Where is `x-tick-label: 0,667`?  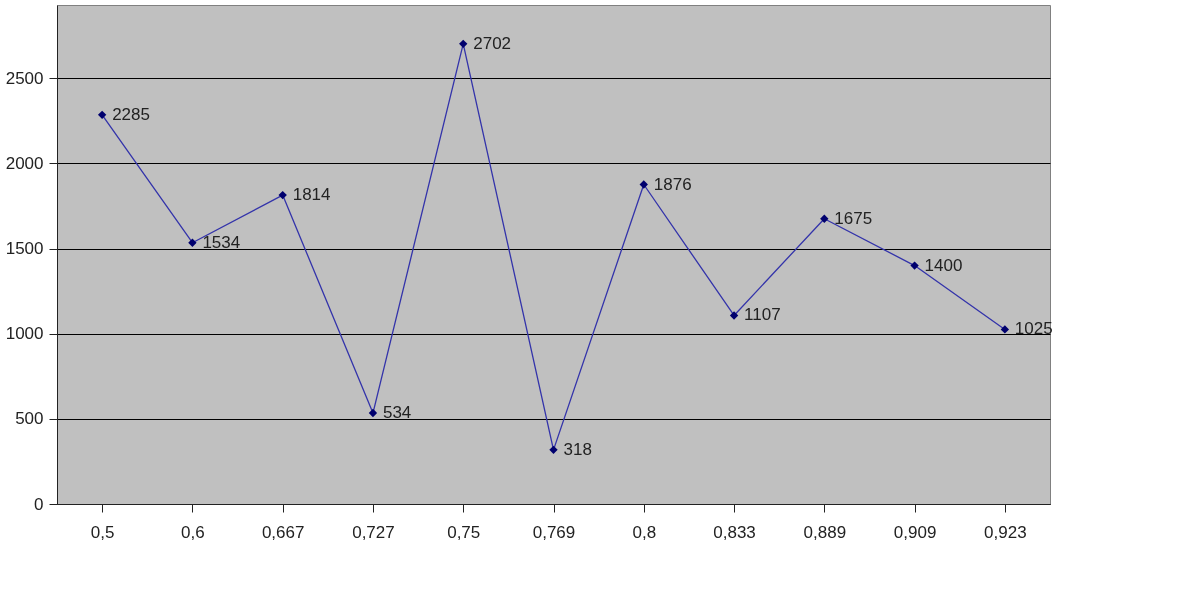
x-tick-label: 0,667 is located at coordinates (283, 532).